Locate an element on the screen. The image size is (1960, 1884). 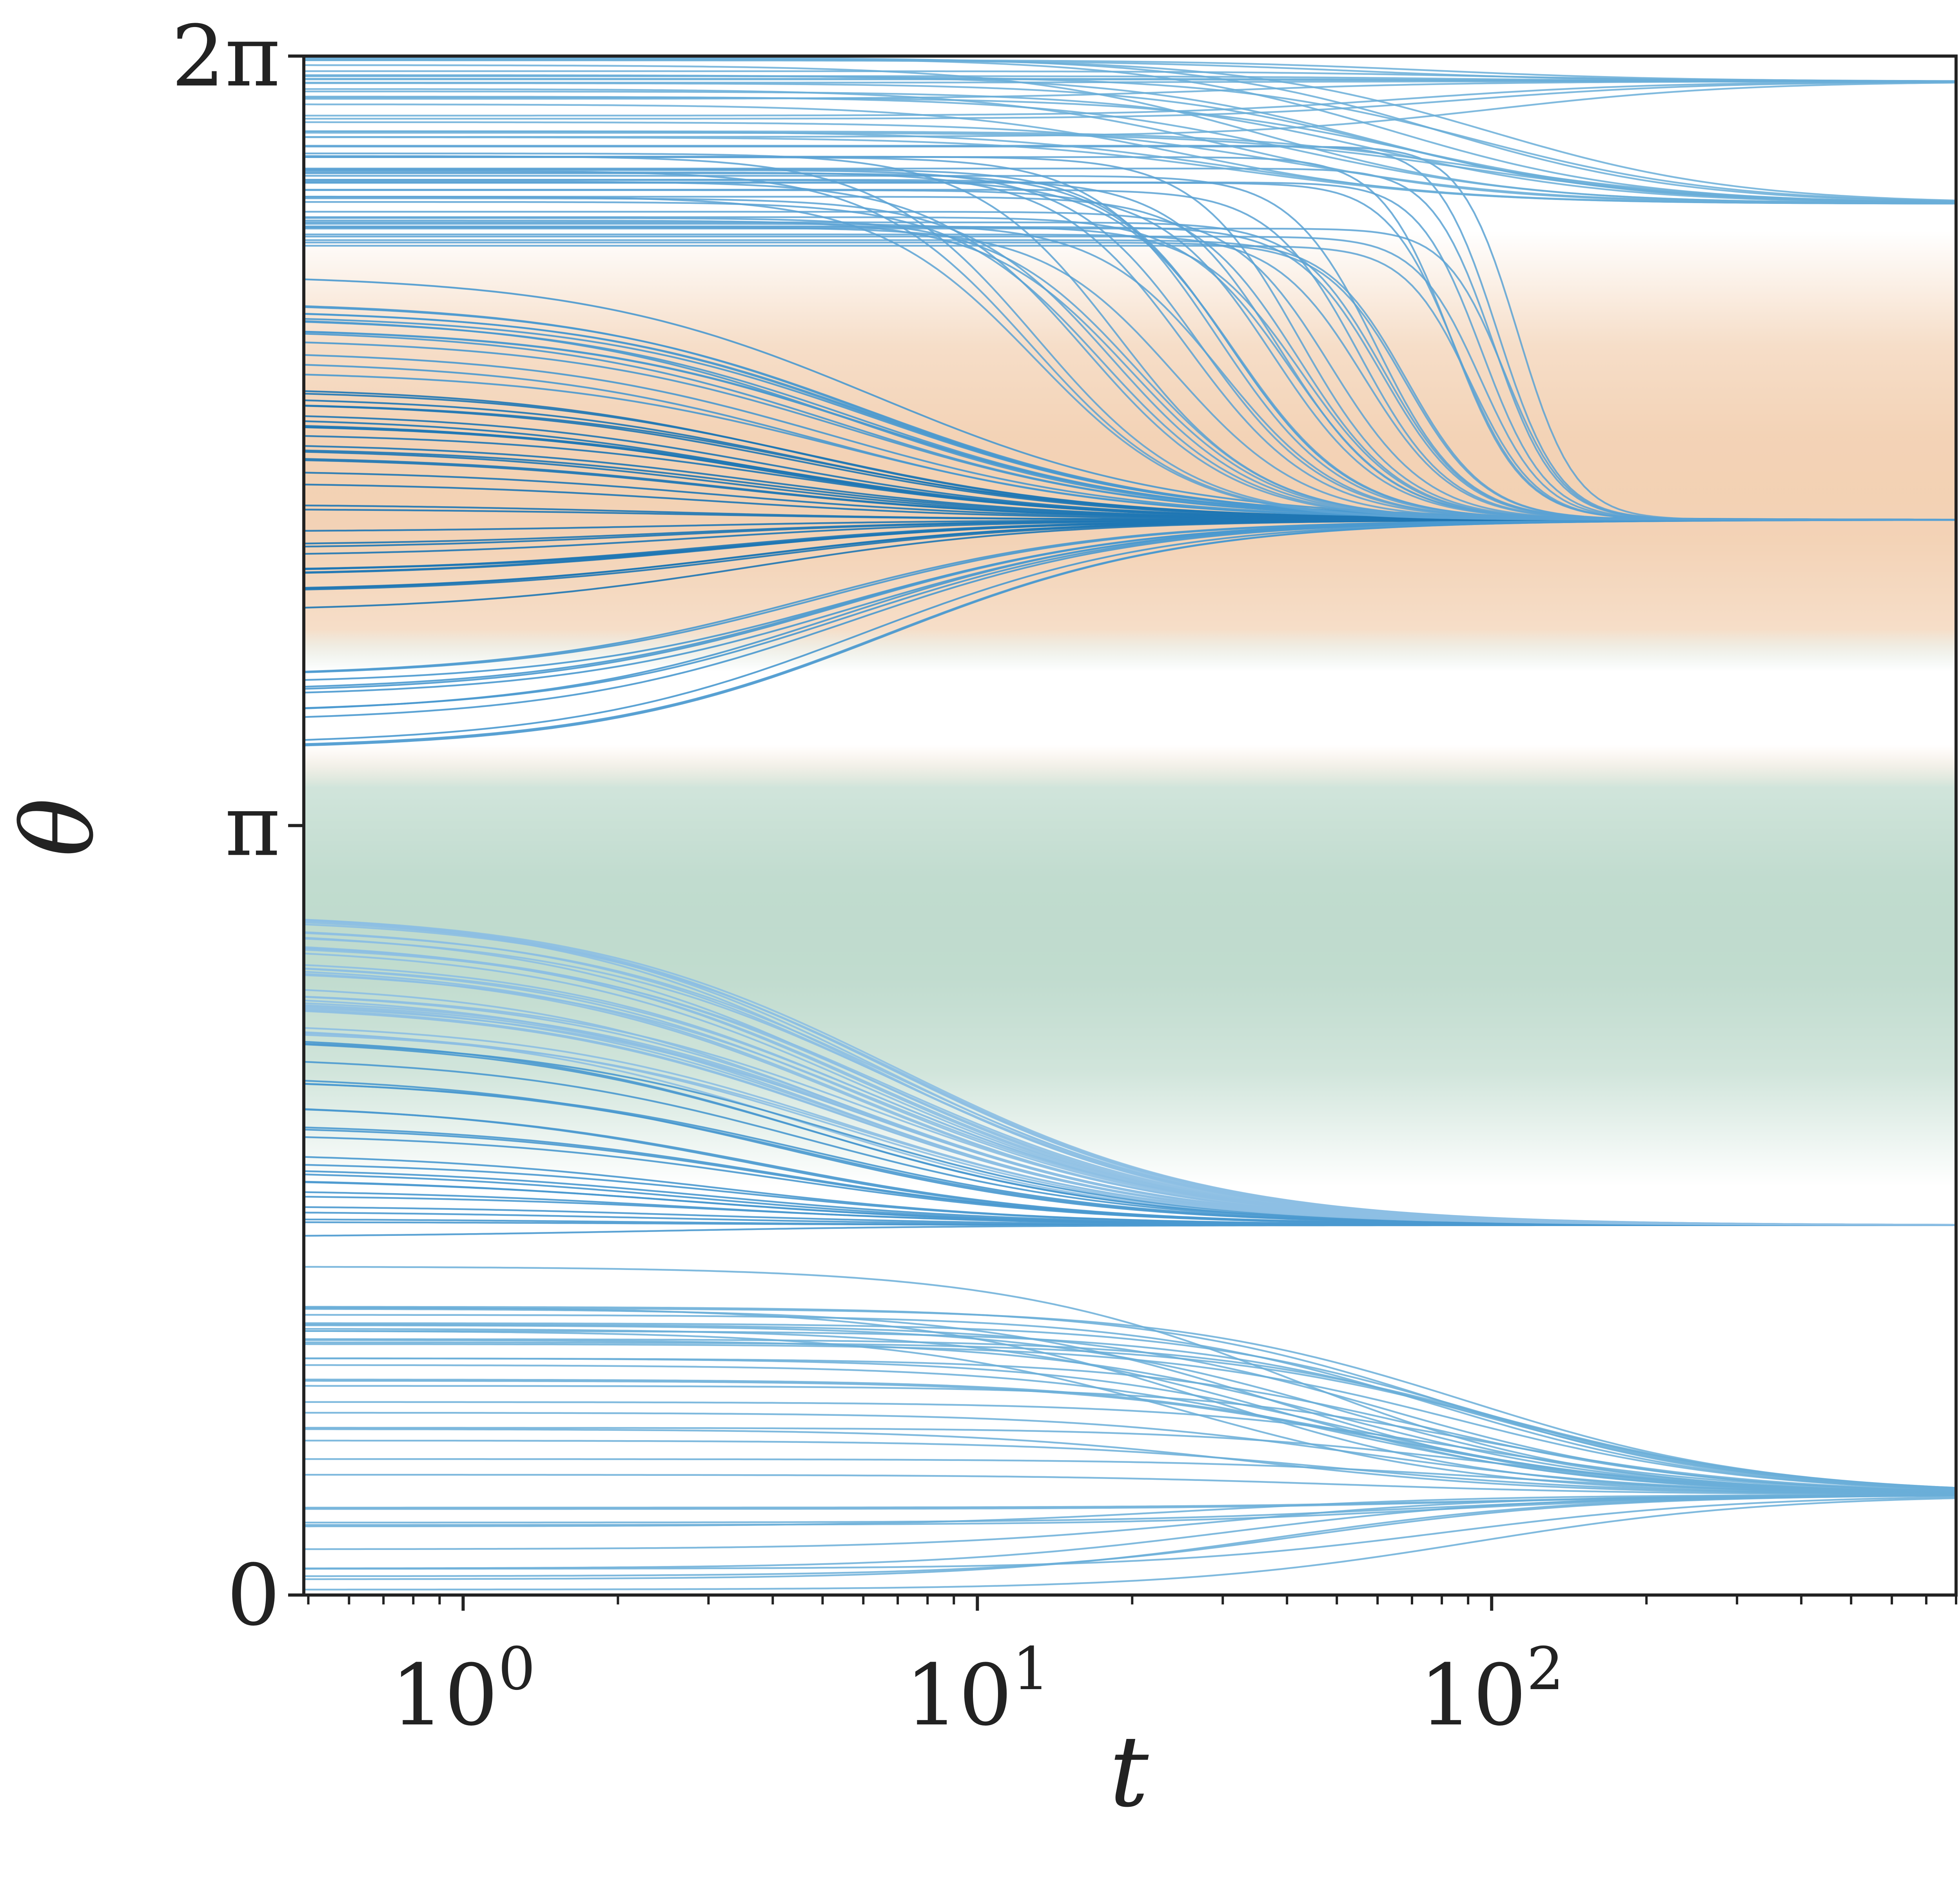
x-tick-label: 102 is located at coordinates (1491, 1689).